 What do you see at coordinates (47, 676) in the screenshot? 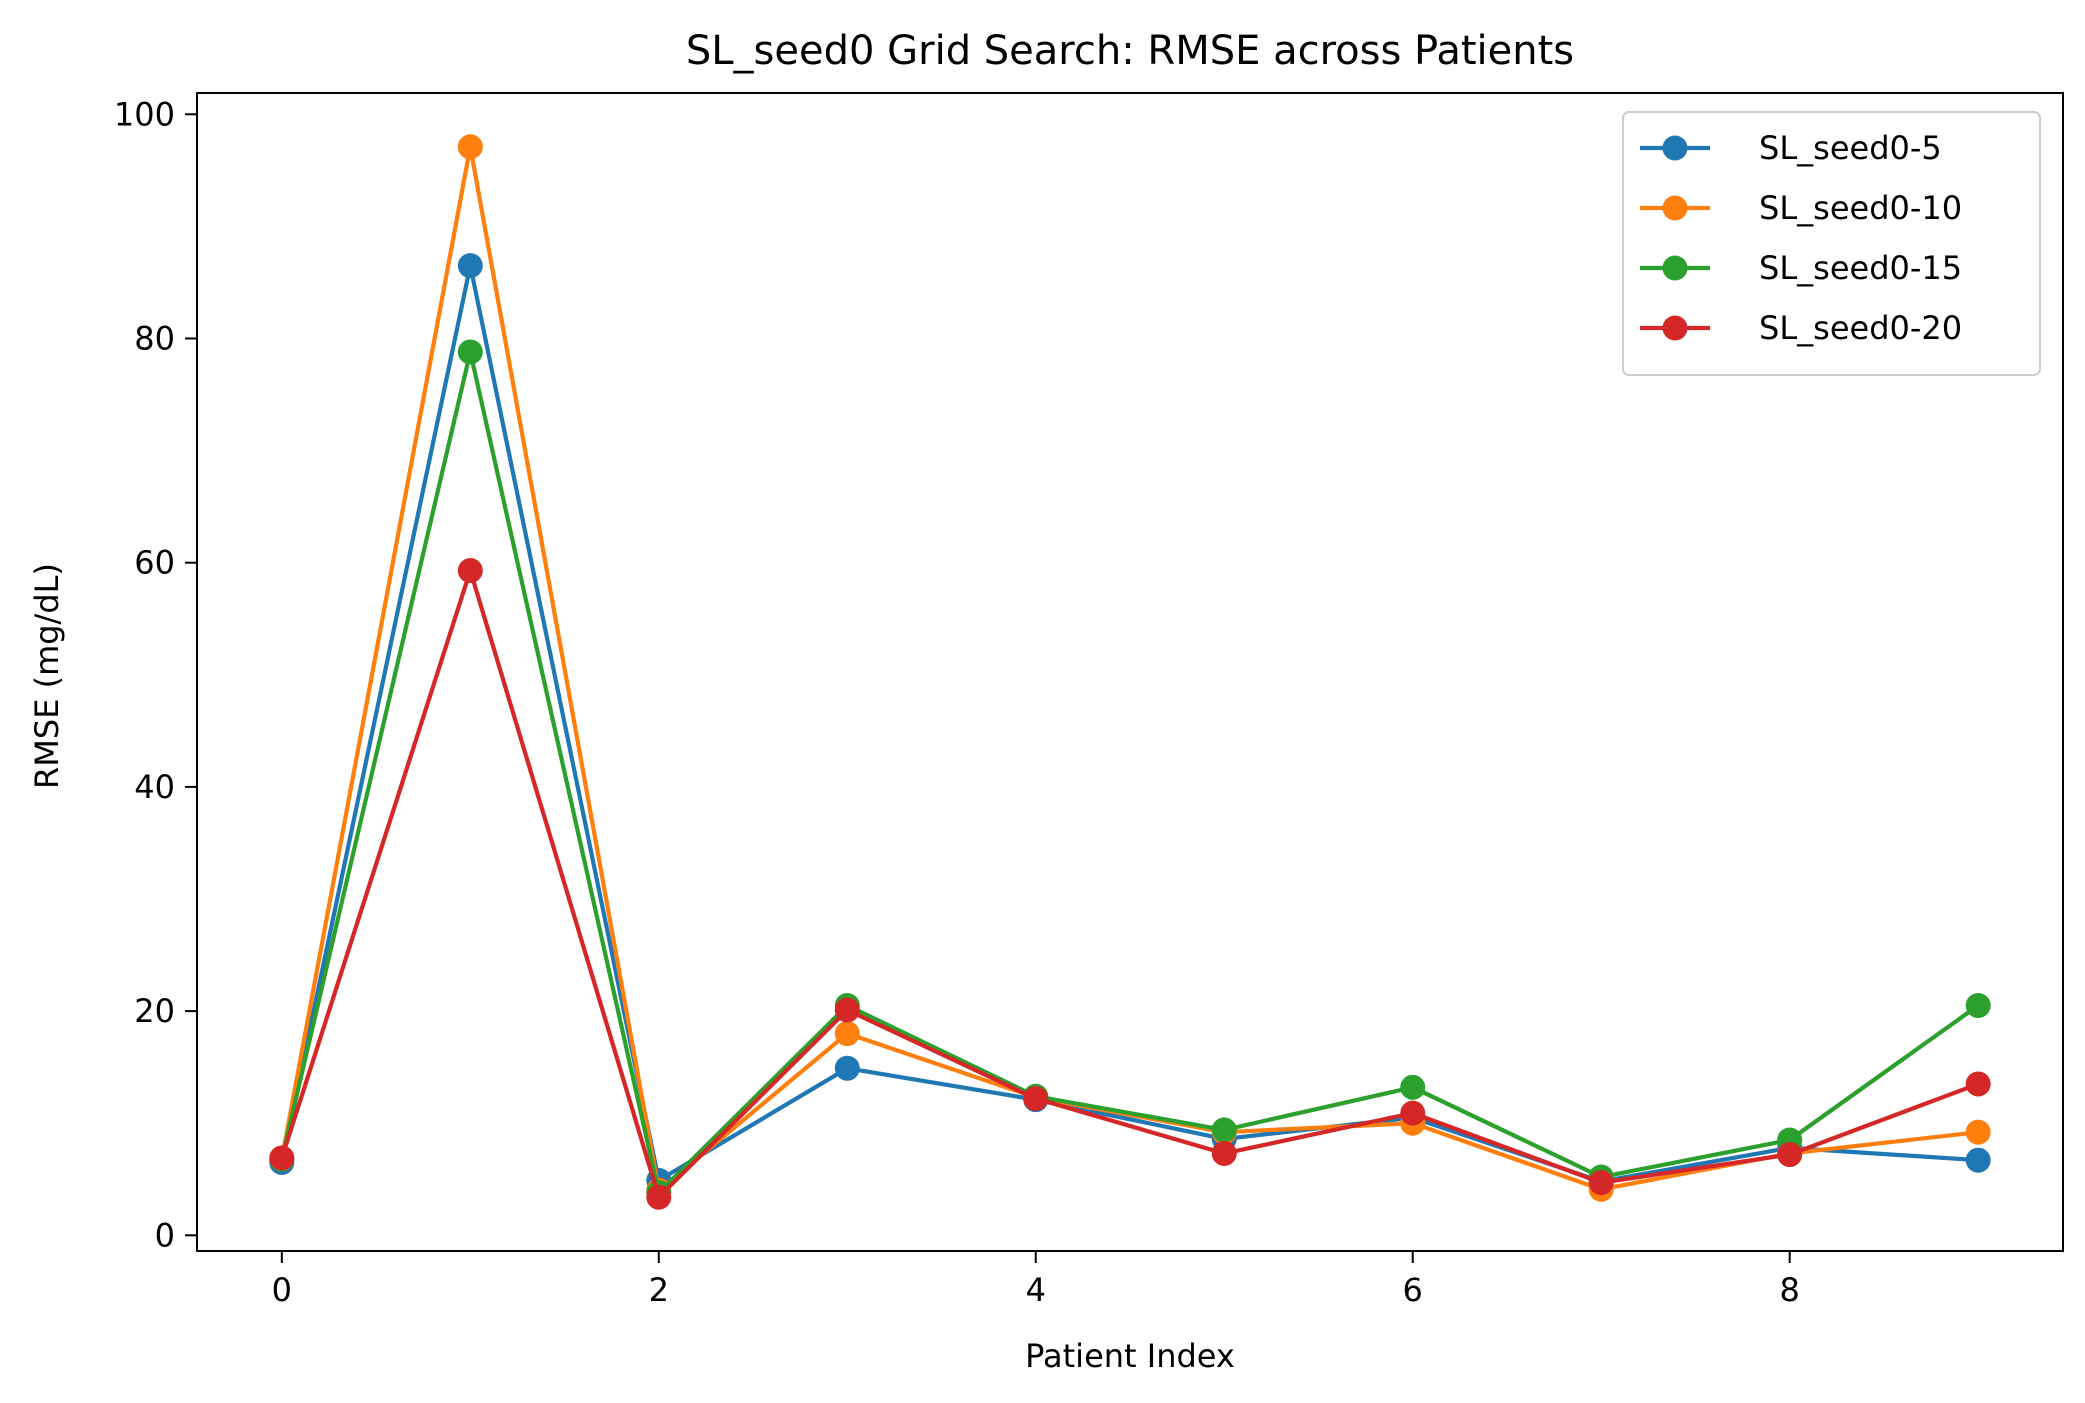
I see `y-axis-label: RMSE (mg/dL)` at bounding box center [47, 676].